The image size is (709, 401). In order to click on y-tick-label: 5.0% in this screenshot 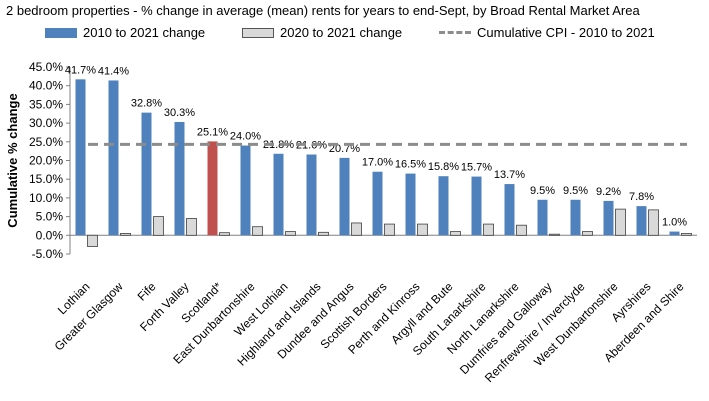, I will do `click(50, 217)`.